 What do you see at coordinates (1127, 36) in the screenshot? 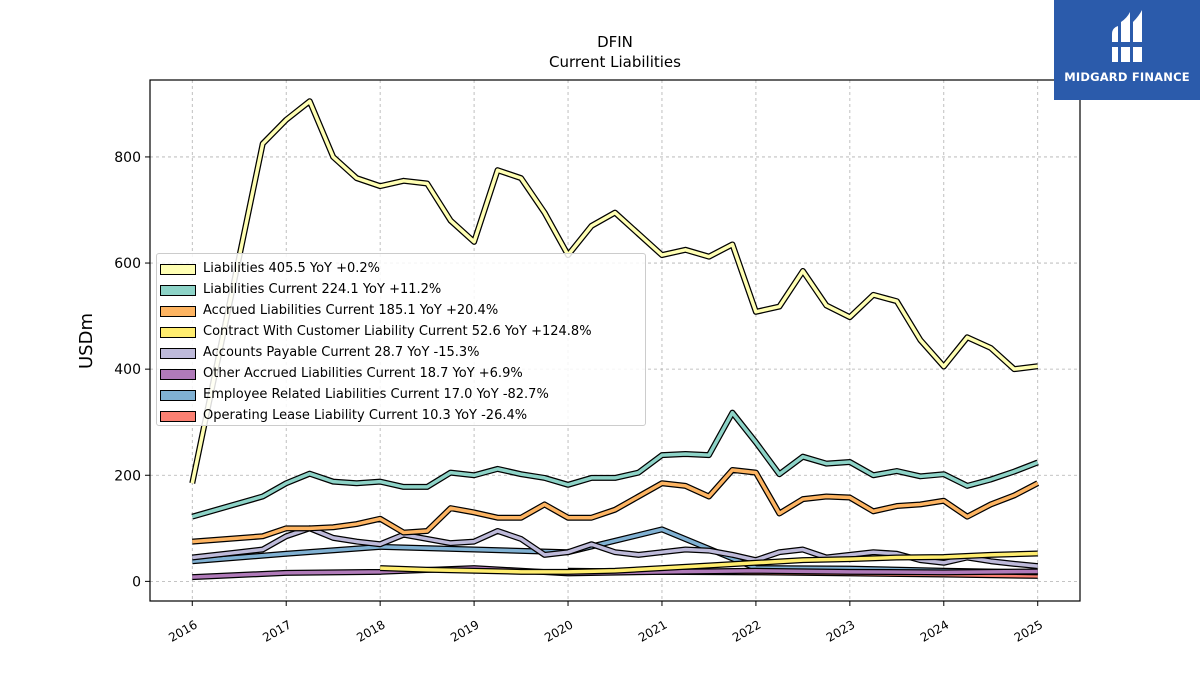
I see `midgard-logo-icon` at bounding box center [1127, 36].